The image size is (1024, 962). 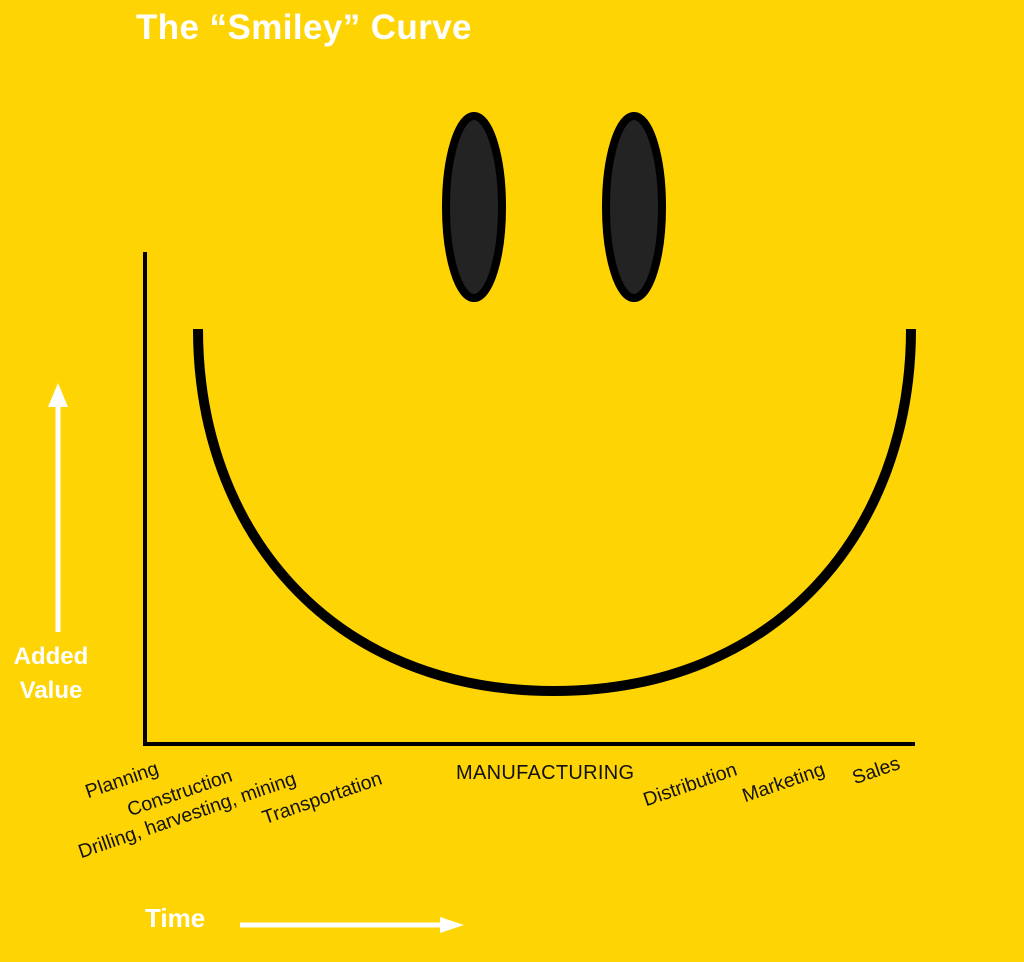 I want to click on x-tick-manufacturing: MANUFACTURING, so click(x=545, y=773).